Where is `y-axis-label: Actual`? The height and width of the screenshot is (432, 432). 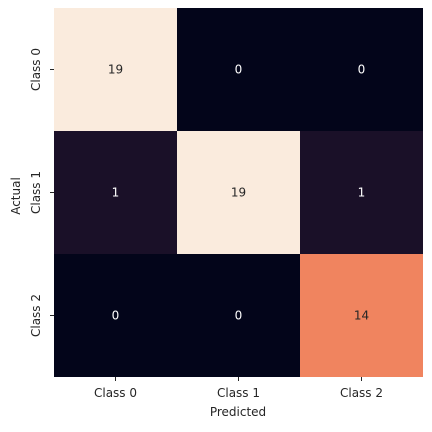 y-axis-label: Actual is located at coordinates (16, 196).